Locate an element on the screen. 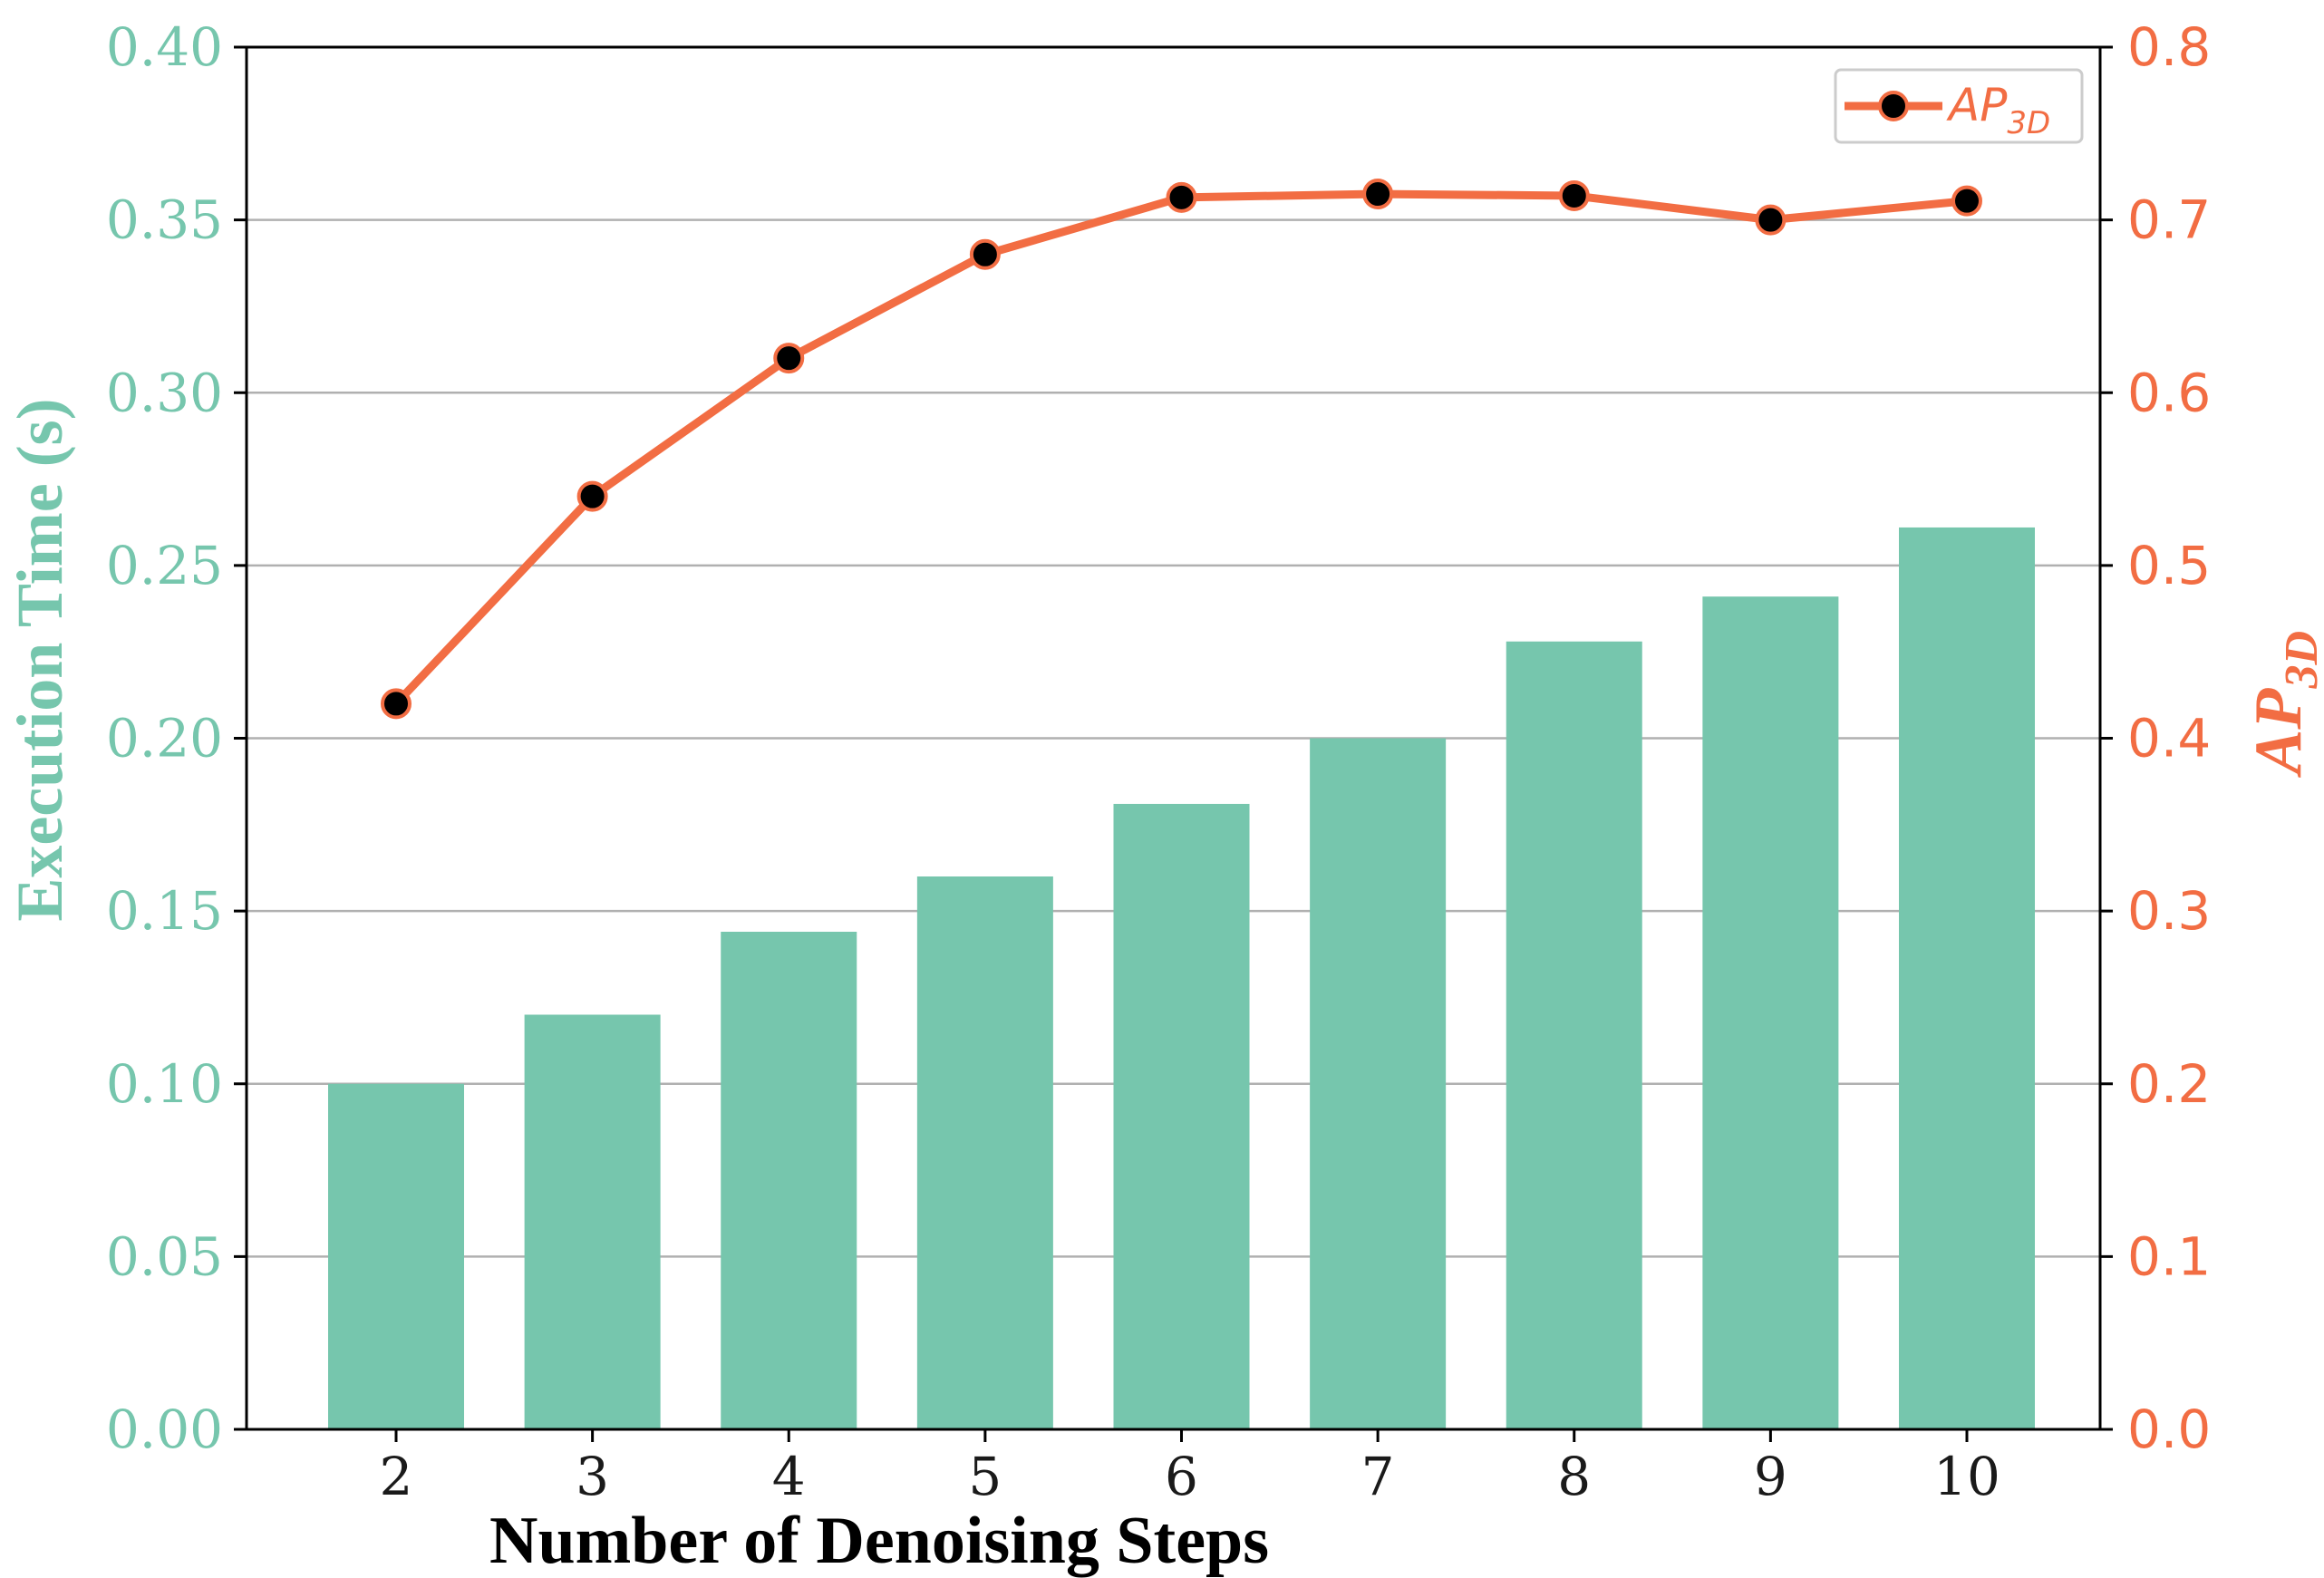 The height and width of the screenshot is (1578, 2324). legend-marker-icon is located at coordinates (1893, 106).